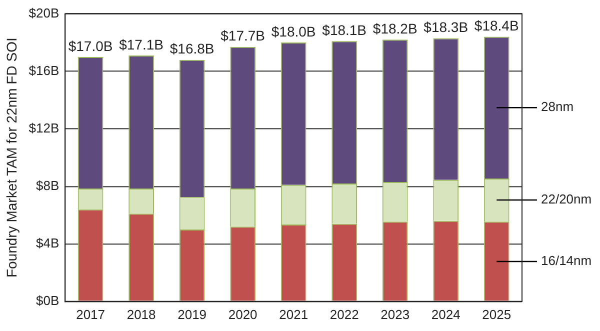  Describe the element at coordinates (44, 12) in the screenshot. I see `y-tick-label: $20B` at that location.